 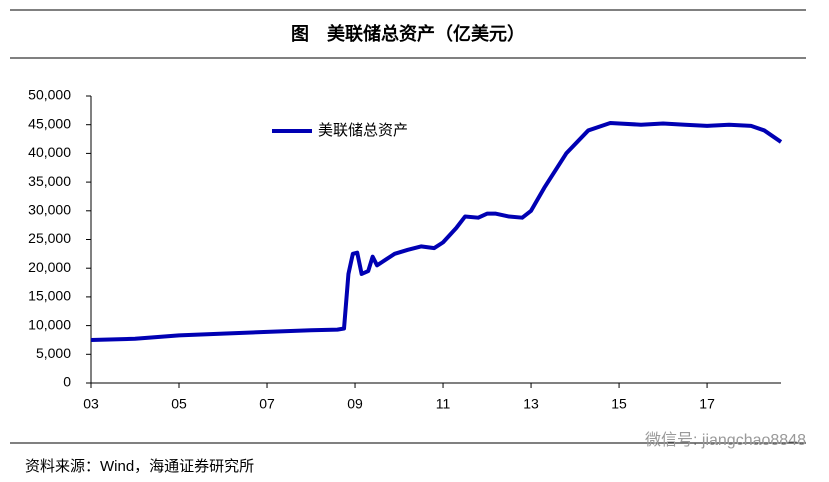 I want to click on x-tick-label: 07, so click(x=267, y=404).